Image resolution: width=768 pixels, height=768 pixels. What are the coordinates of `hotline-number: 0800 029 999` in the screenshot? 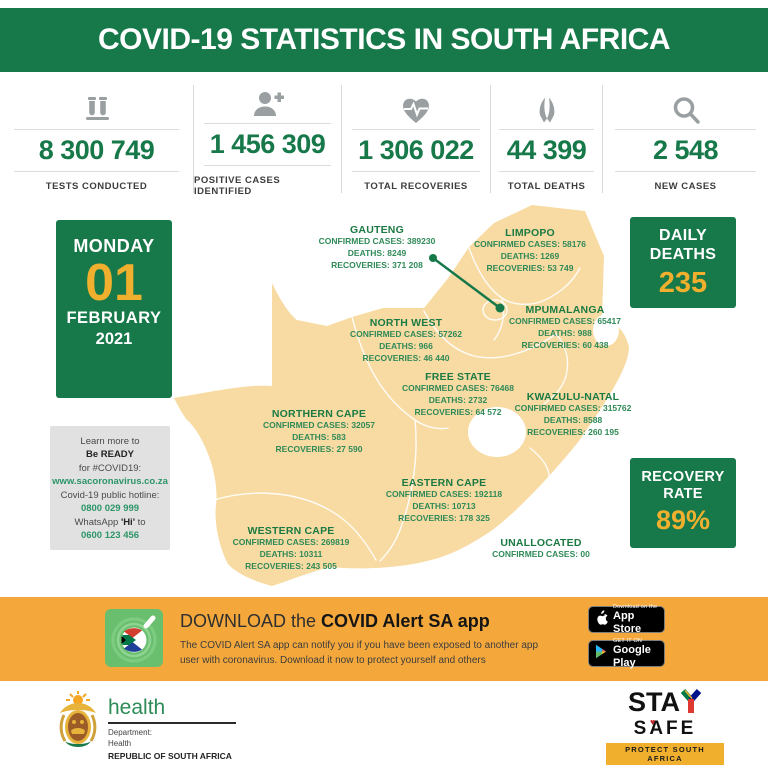 It's located at (110, 509).